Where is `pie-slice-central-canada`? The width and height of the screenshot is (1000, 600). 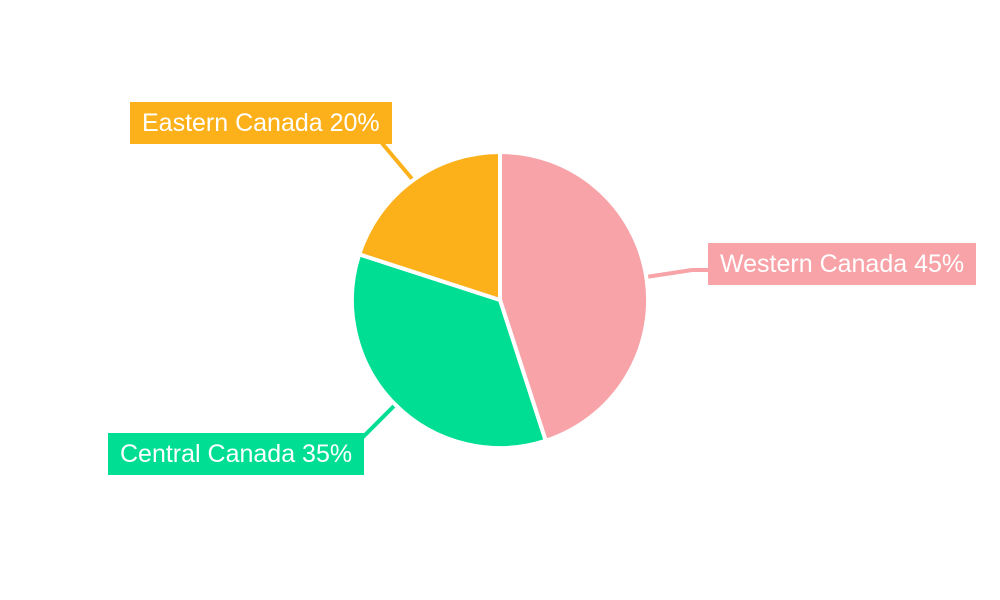 pie-slice-central-canada is located at coordinates (448, 351).